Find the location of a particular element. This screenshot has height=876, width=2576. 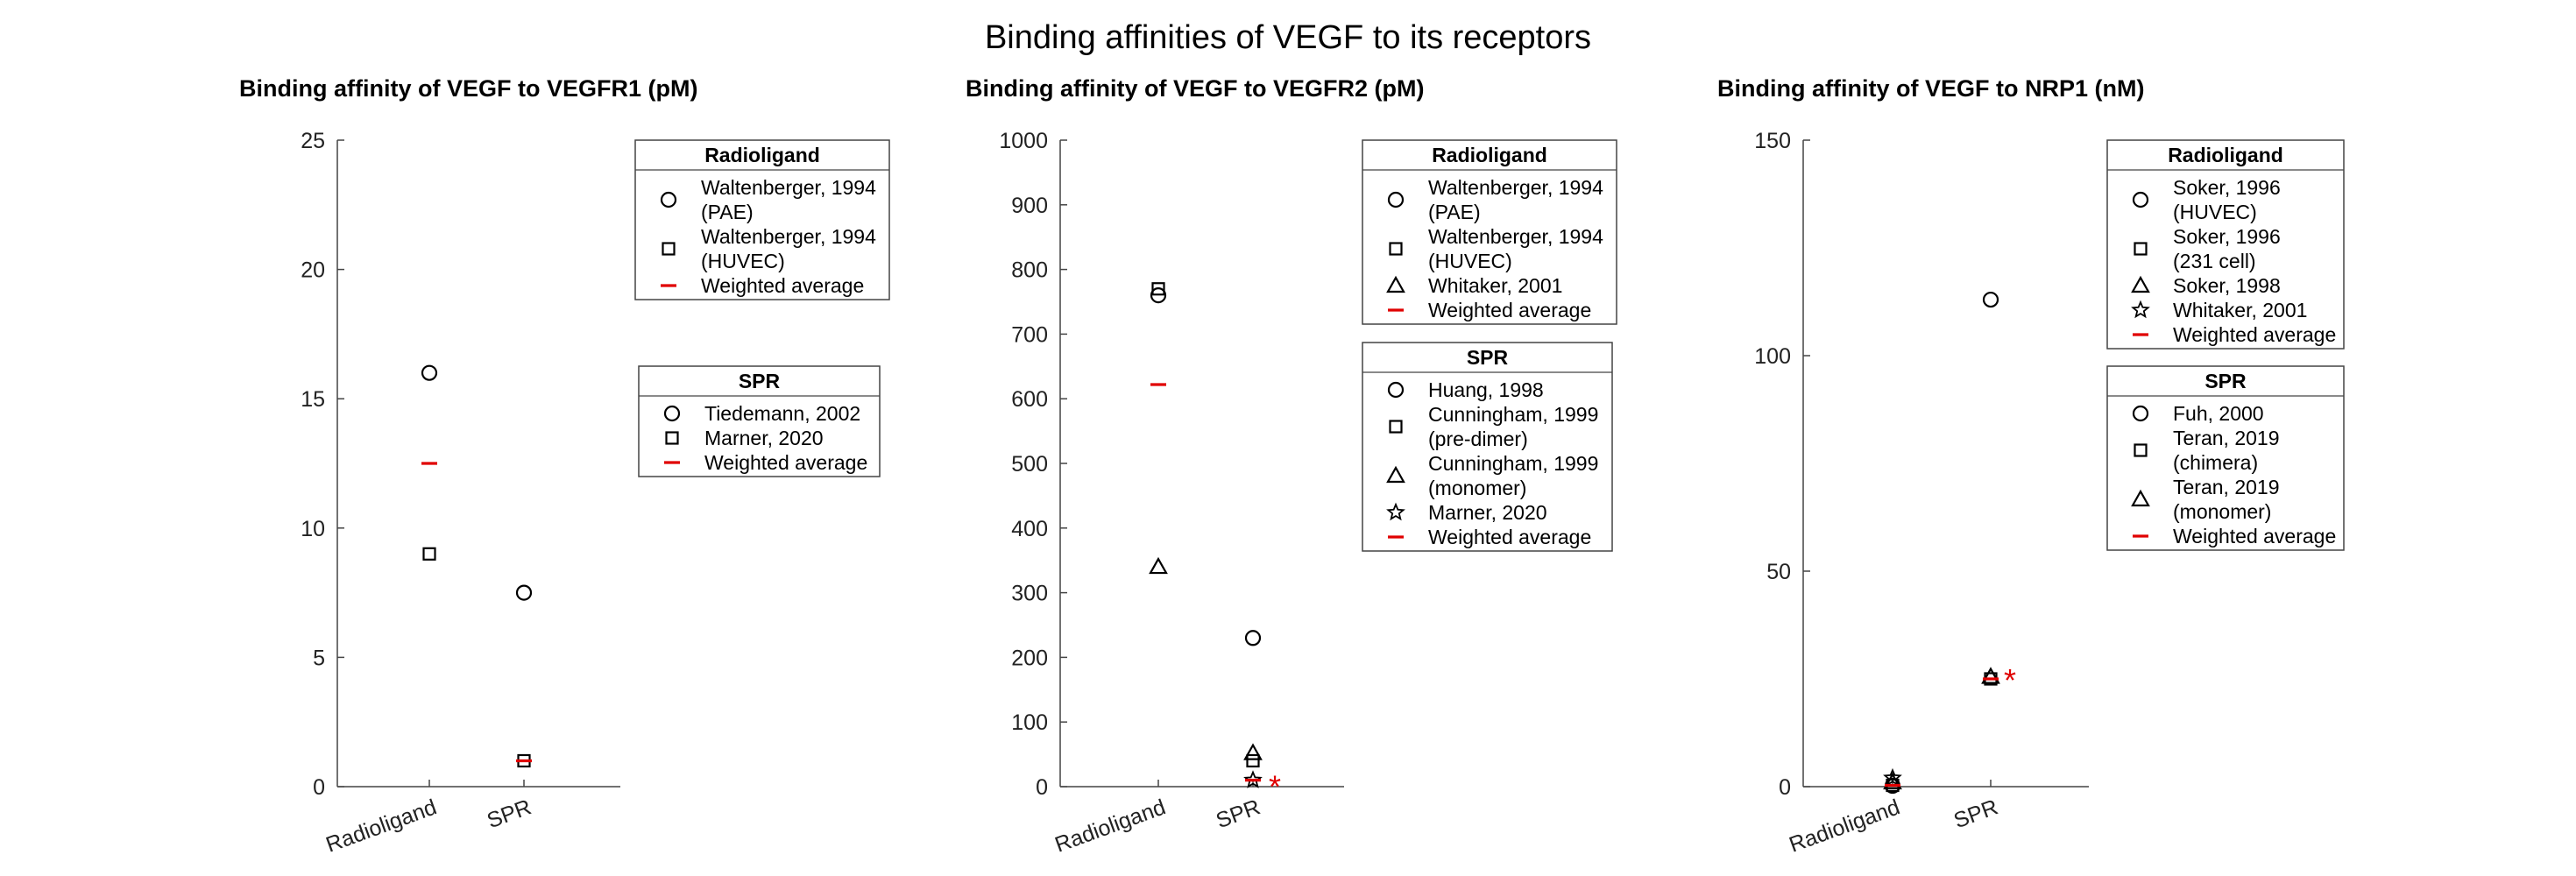

panel-title: Binding affinity of VEGF to VEGFR2 (pM) is located at coordinates (1195, 88).